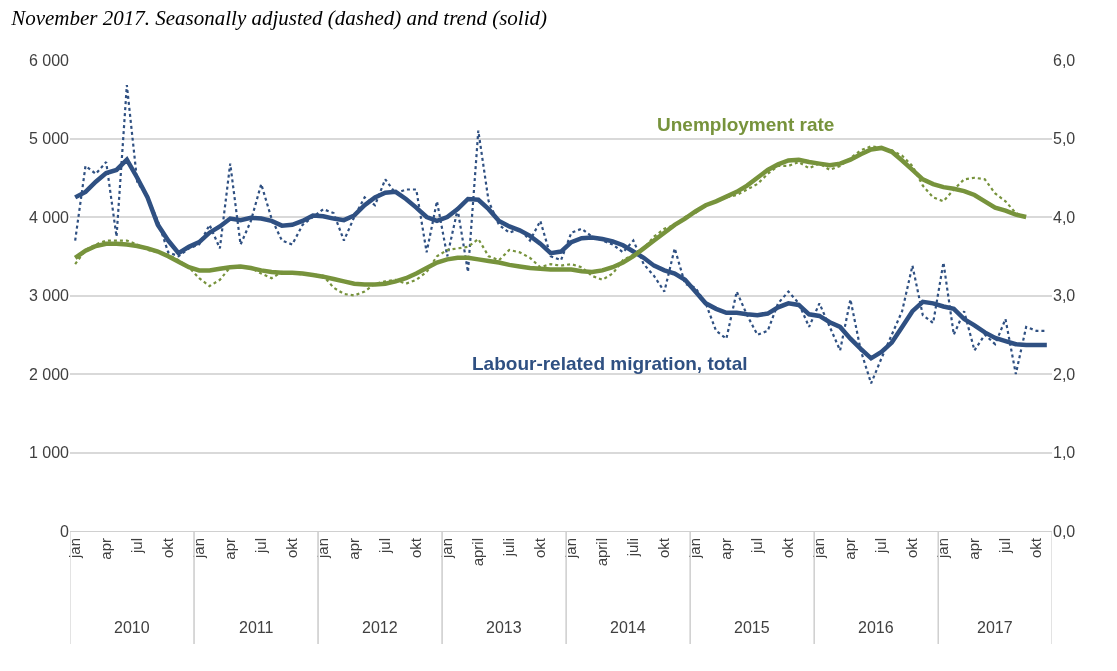 The width and height of the screenshot is (1117, 671). Describe the element at coordinates (610, 363) in the screenshot. I see `text: Labour-related migration, total` at that location.